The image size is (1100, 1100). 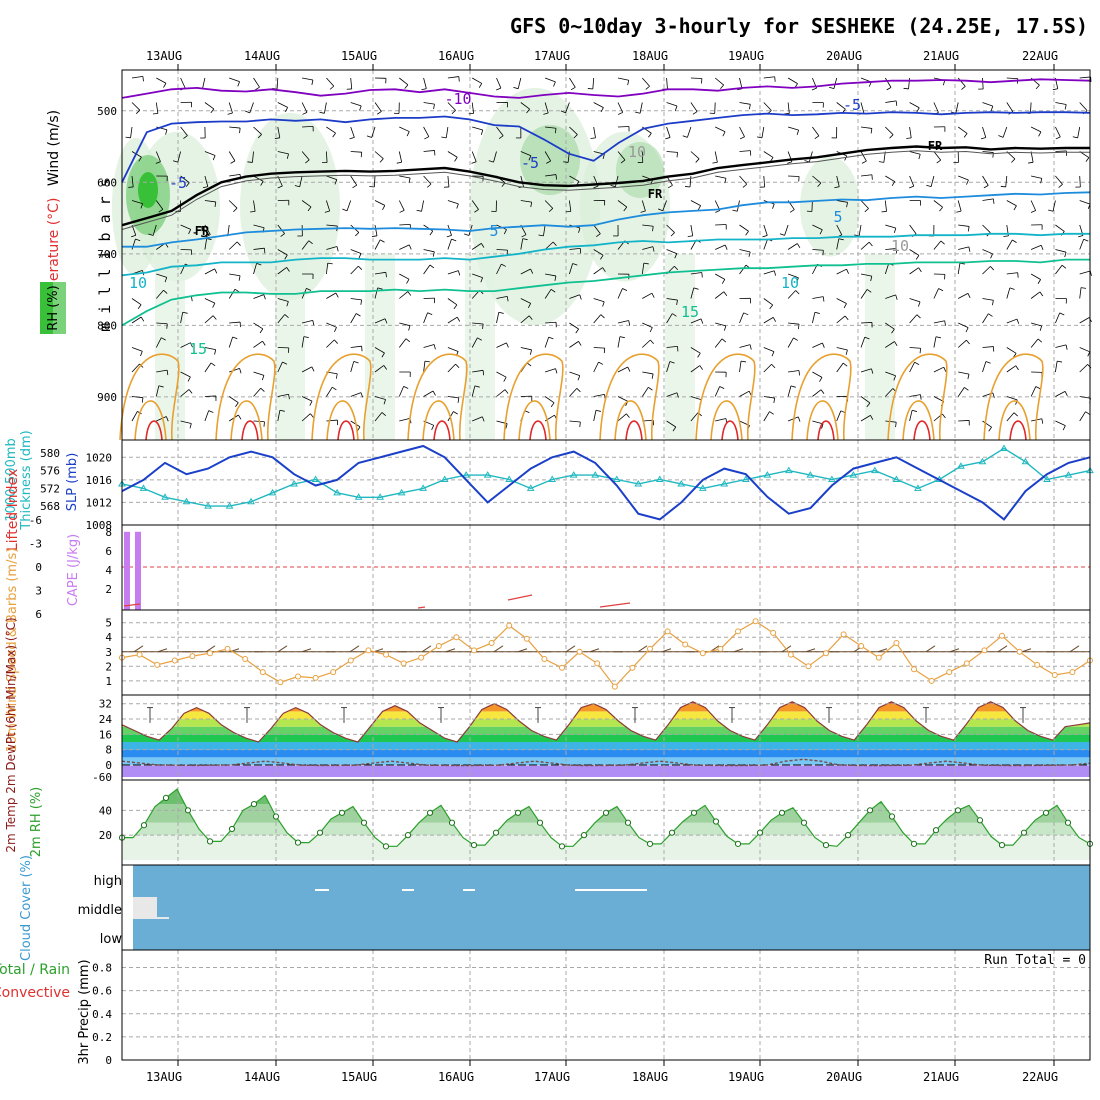 I want to click on pressure-tick-label: 800, so click(x=107, y=325).